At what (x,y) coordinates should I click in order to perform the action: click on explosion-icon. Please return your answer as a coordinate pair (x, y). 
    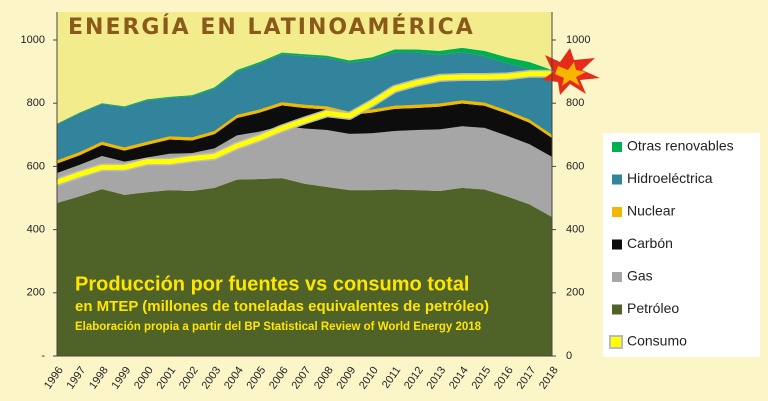
    Looking at the image, I should click on (570, 74).